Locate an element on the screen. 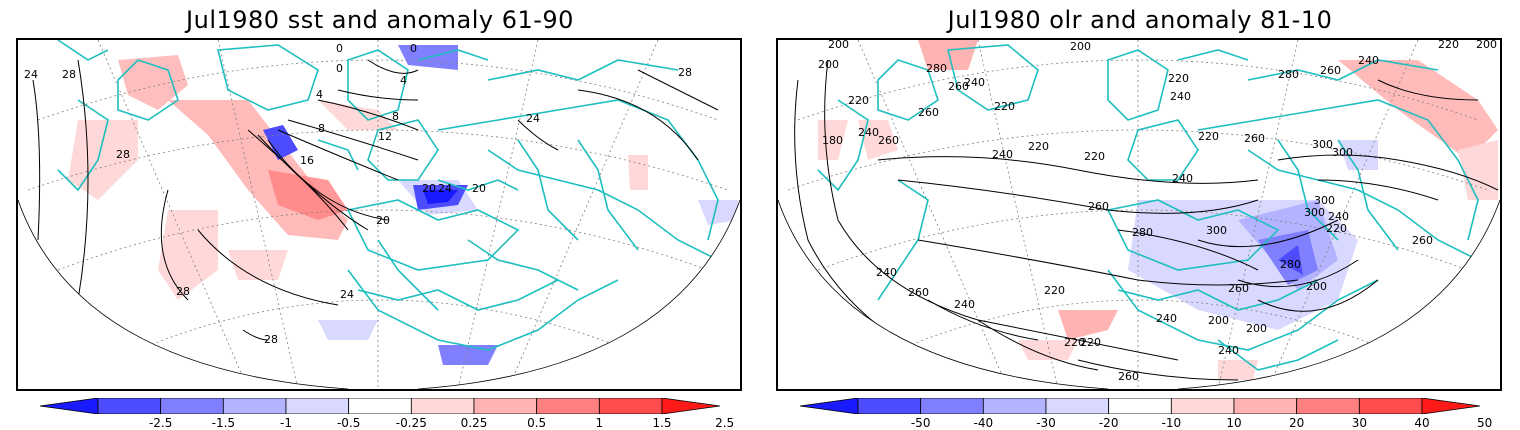 The image size is (1520, 430). colorbar-tick-label: -10 is located at coordinates (1171, 423).